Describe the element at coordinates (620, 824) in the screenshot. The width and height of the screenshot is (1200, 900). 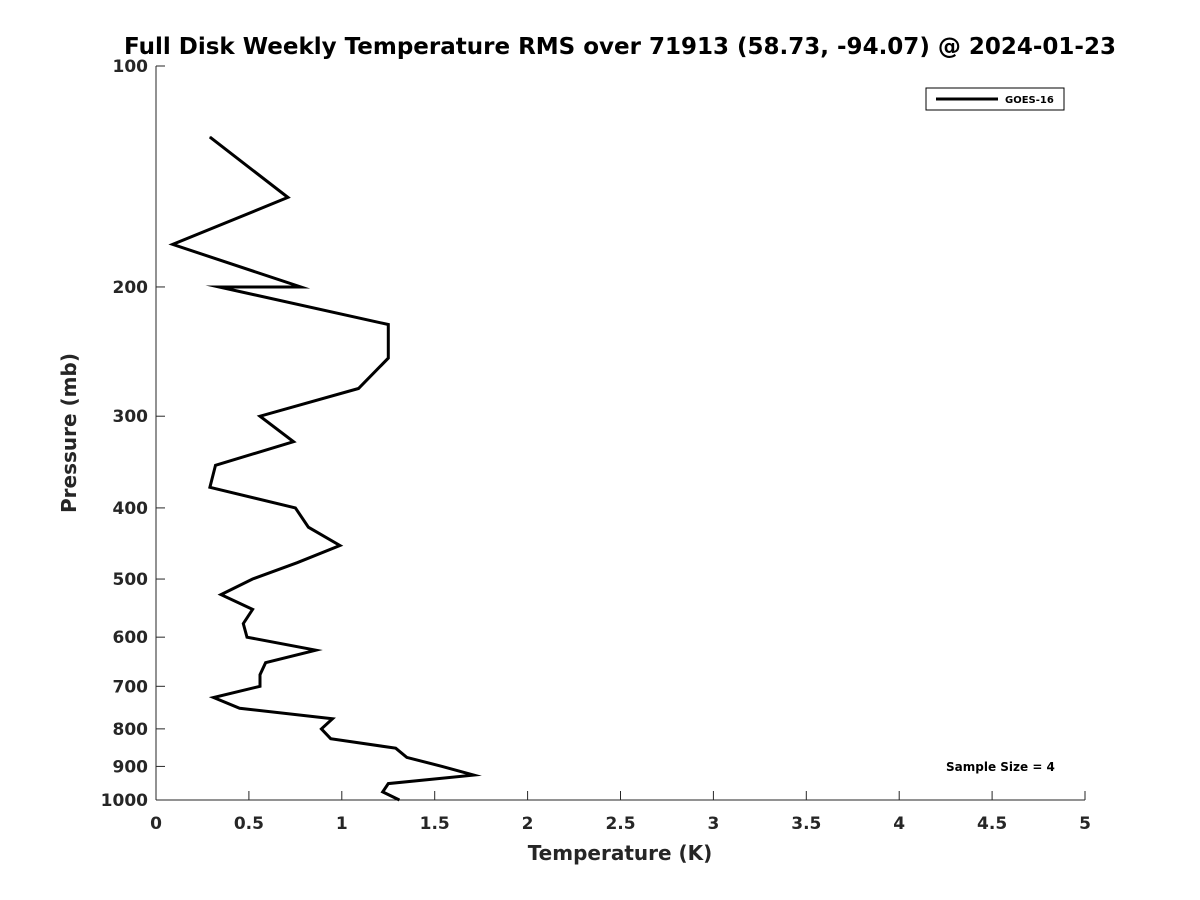
I see `x-tick-label: 2.5` at that location.